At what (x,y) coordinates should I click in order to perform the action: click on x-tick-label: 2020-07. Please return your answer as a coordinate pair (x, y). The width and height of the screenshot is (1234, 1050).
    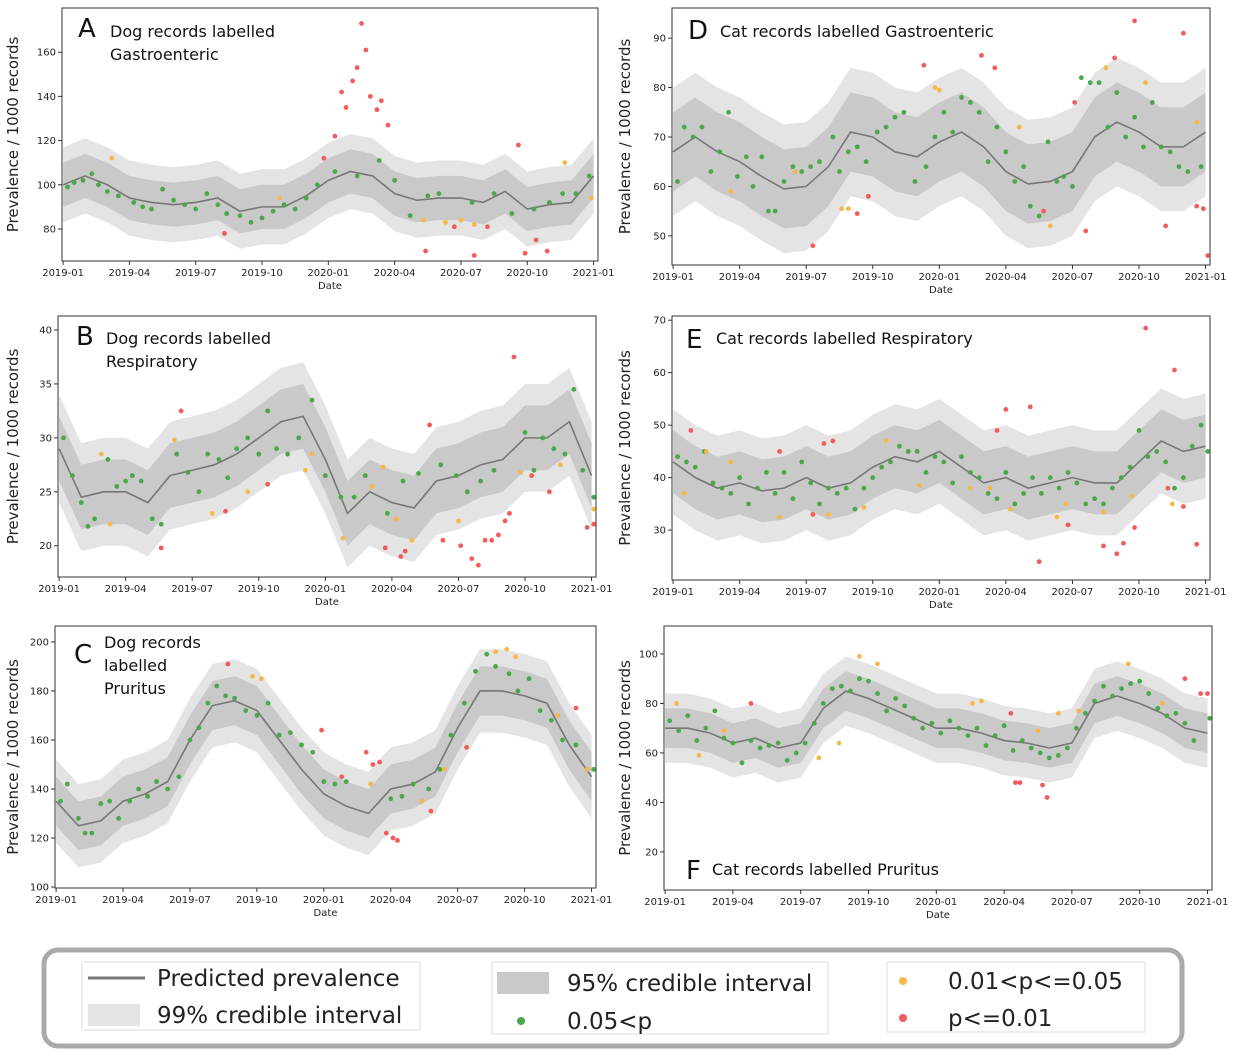
    Looking at the image, I should click on (1072, 902).